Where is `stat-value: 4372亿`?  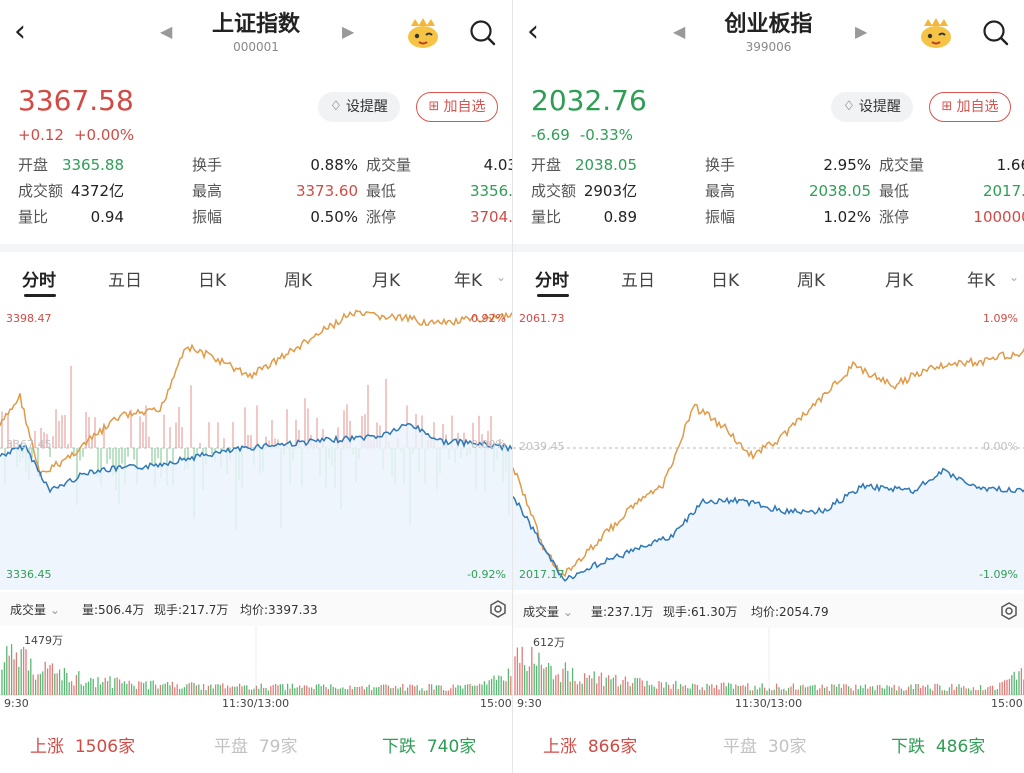
stat-value: 4372亿 is located at coordinates (97, 191).